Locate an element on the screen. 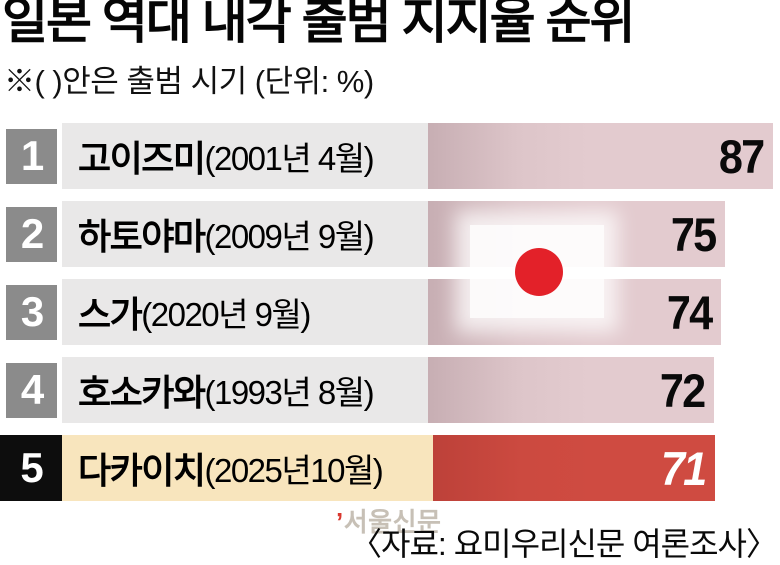 Image resolution: width=780 pixels, height=565 pixels. approval-value: 75 is located at coordinates (693, 234).